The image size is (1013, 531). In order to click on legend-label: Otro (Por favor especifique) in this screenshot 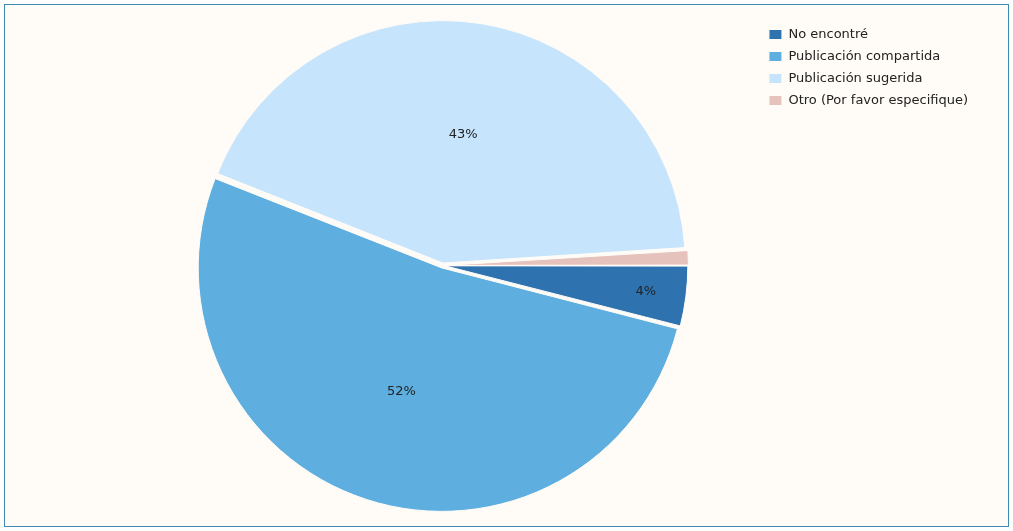, I will do `click(878, 99)`.